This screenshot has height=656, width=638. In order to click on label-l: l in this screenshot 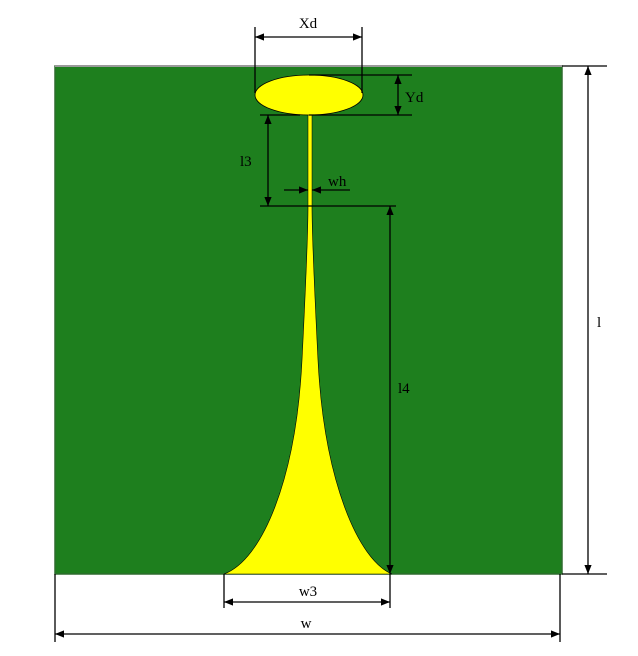, I will do `click(599, 323)`.